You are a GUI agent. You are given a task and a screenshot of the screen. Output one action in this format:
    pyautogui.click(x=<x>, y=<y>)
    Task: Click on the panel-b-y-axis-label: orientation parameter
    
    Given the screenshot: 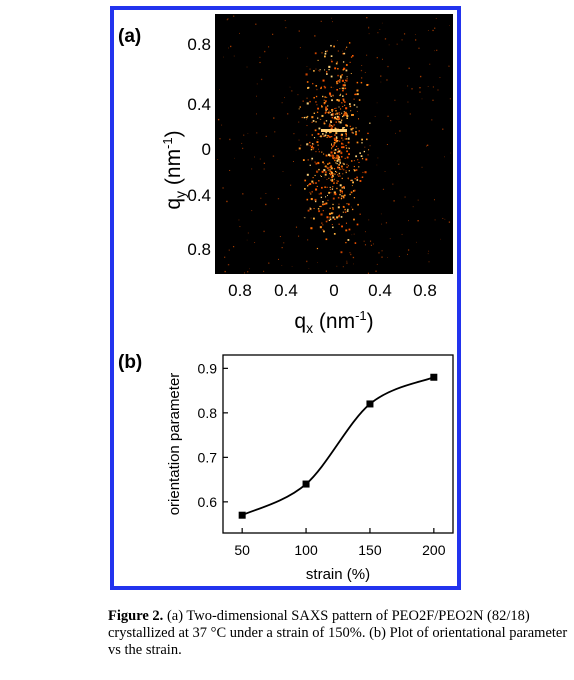 What is the action you would take?
    pyautogui.click(x=174, y=444)
    